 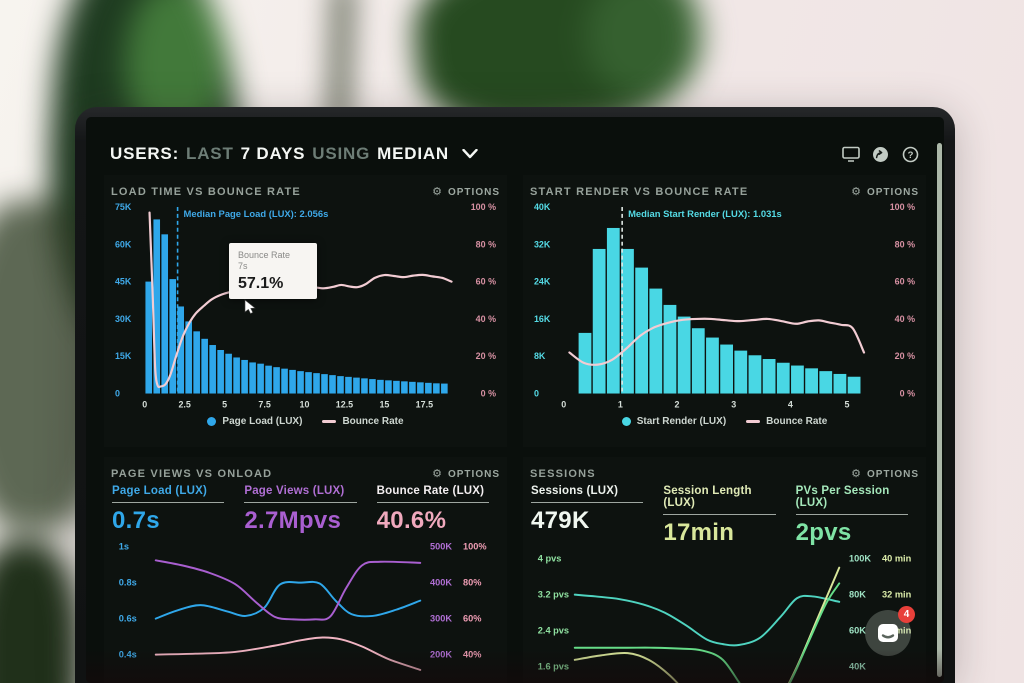 What do you see at coordinates (856, 516) in the screenshot?
I see `metric-pvs-per-session: PVs Per Session (LUX) 2pvs` at bounding box center [856, 516].